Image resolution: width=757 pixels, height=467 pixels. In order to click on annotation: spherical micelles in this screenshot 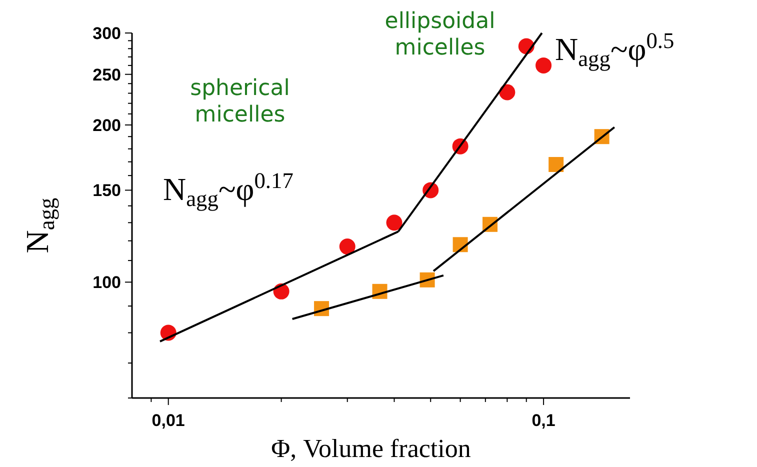, I will do `click(240, 102)`.